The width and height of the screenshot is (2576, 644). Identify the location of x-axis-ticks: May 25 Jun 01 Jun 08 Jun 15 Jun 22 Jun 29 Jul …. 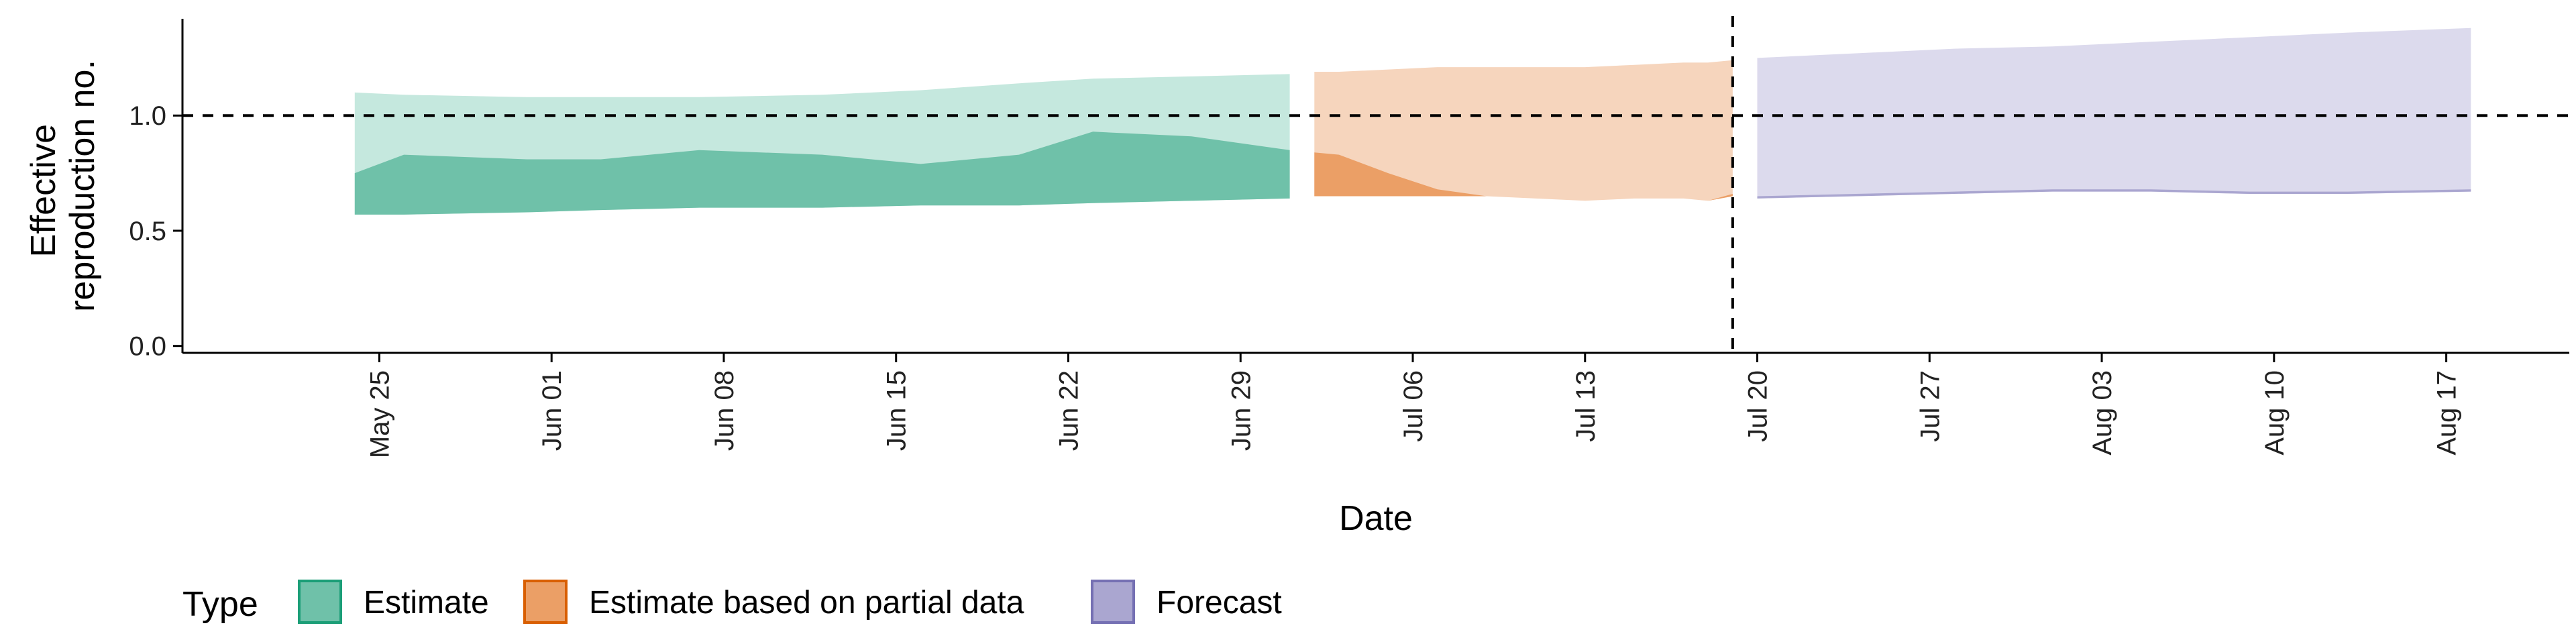
(1413, 405).